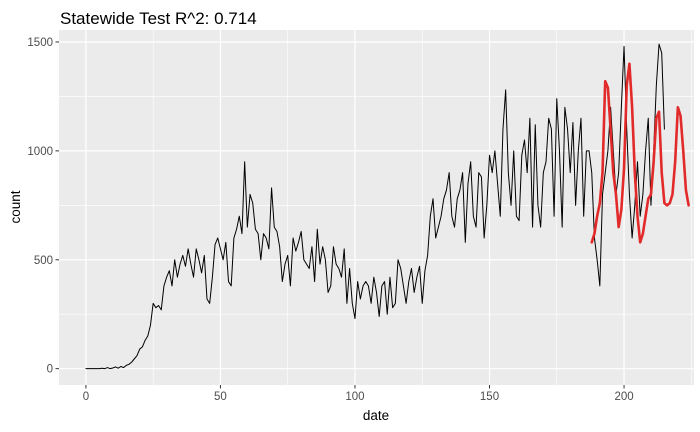 This screenshot has height=432, width=700. What do you see at coordinates (40, 43) in the screenshot?
I see `y-tick-label: 1500` at bounding box center [40, 43].